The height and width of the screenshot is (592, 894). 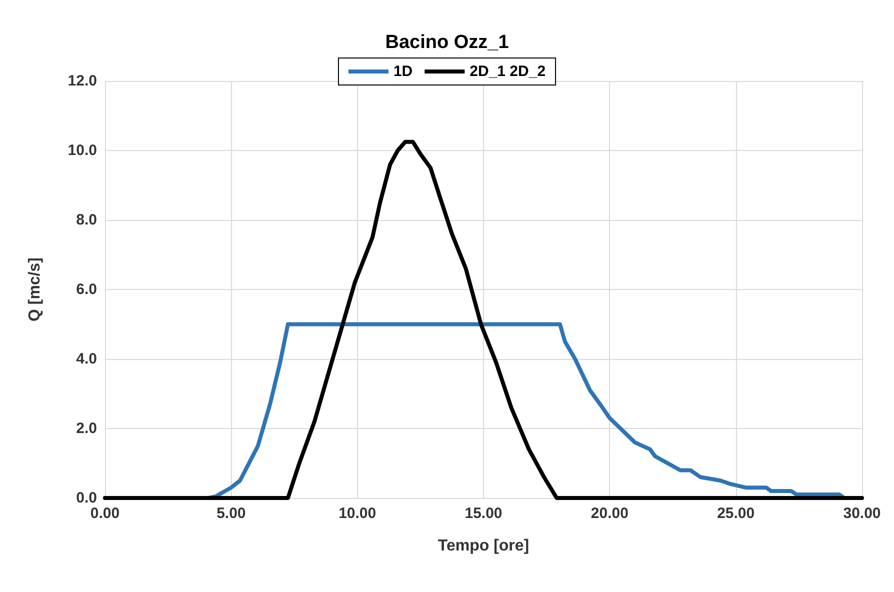 What do you see at coordinates (35, 289) in the screenshot?
I see `y-axis-title: Q [mc/s]` at bounding box center [35, 289].